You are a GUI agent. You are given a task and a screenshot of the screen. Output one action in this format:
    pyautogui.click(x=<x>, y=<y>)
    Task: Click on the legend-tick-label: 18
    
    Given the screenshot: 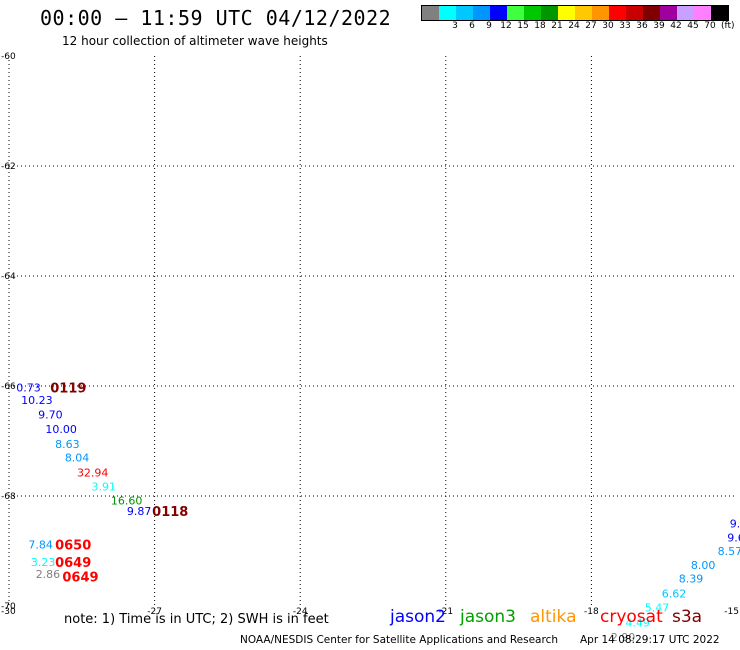 What is the action you would take?
    pyautogui.click(x=540, y=26)
    